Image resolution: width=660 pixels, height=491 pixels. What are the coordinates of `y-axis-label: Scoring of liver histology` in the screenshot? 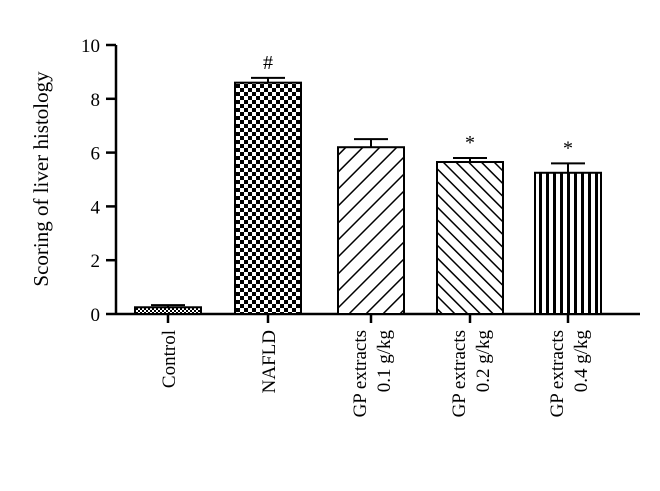 It's located at (41, 179).